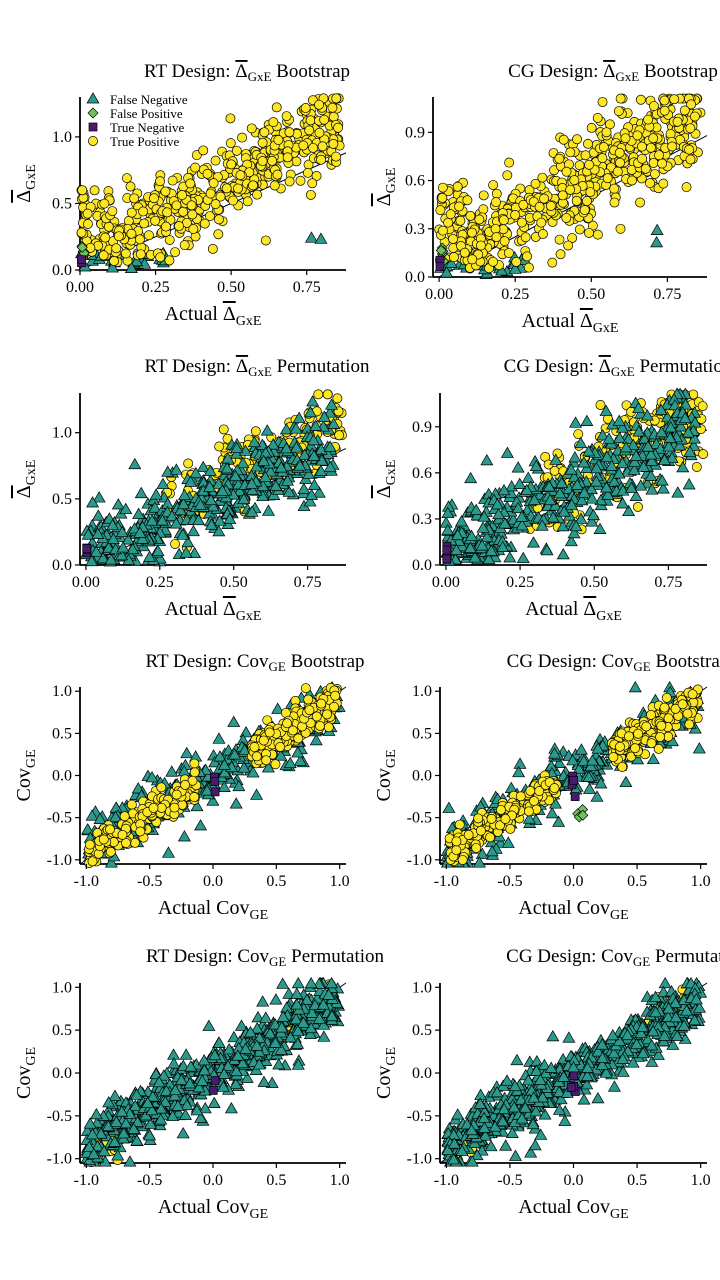 The height and width of the screenshot is (1280, 720). Describe the element at coordinates (26, 775) in the screenshot. I see `y-axis-label: CovGE` at that location.